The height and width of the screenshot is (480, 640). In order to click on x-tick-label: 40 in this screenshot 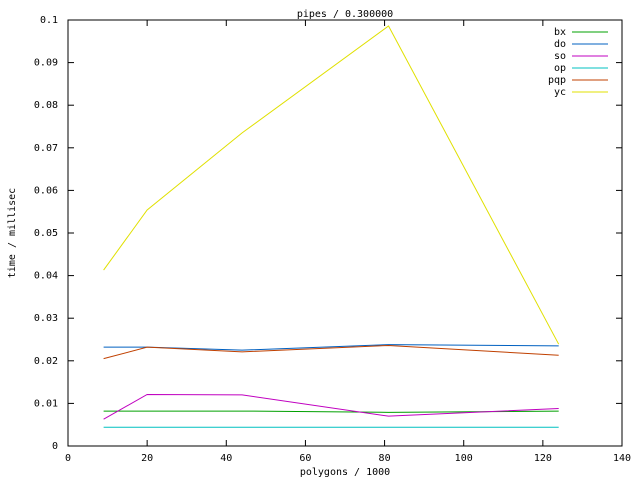, I will do `click(226, 458)`.